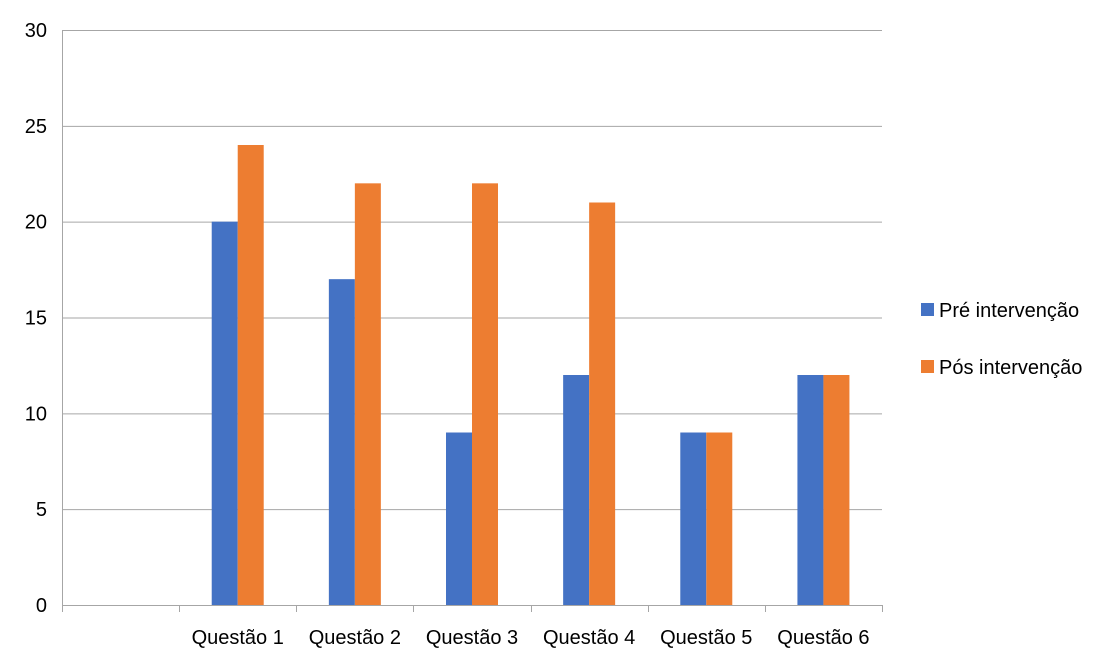  What do you see at coordinates (36, 127) in the screenshot?
I see `y-tick-label: 25` at bounding box center [36, 127].